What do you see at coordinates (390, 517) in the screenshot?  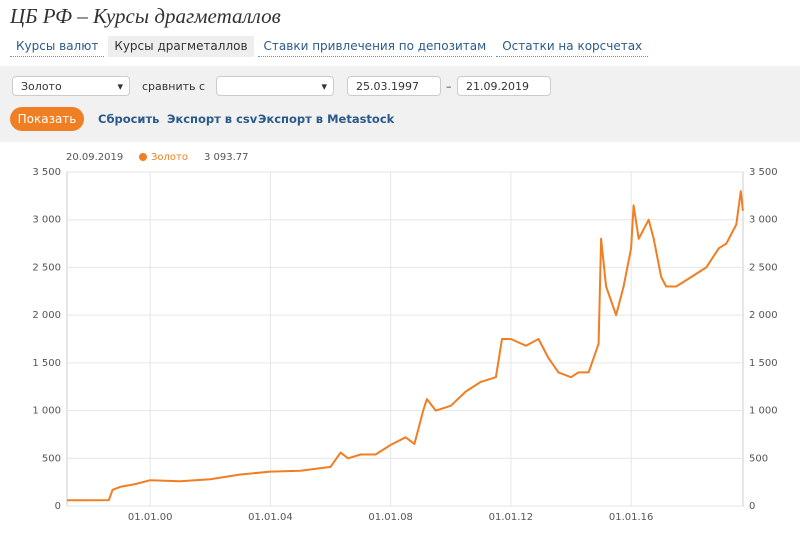 I see `x-tick-label: 01.01.08` at bounding box center [390, 517].